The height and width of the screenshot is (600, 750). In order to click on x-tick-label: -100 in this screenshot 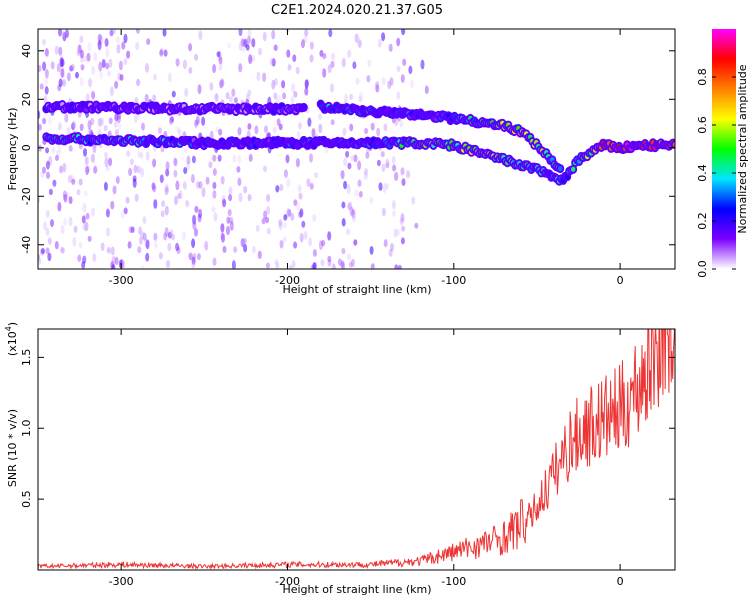, I will do `click(453, 280)`.